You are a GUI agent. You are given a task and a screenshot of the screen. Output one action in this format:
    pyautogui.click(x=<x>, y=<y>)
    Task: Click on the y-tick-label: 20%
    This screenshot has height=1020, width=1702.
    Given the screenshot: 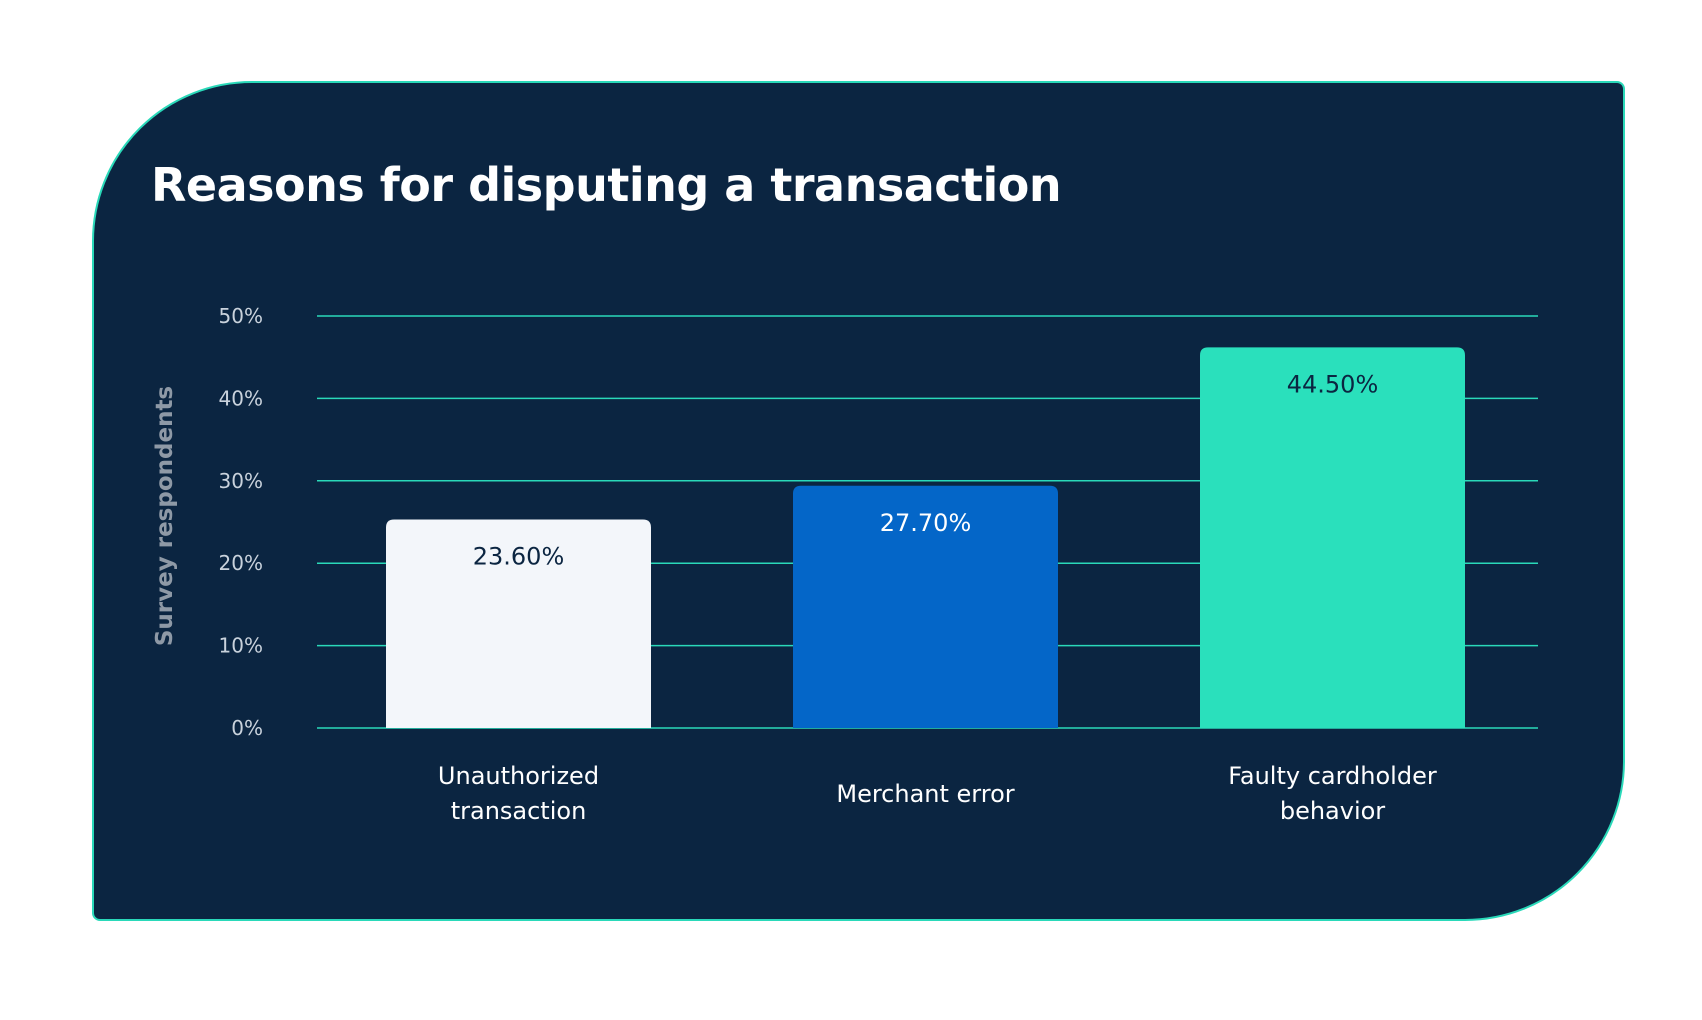 What is the action you would take?
    pyautogui.click(x=241, y=563)
    